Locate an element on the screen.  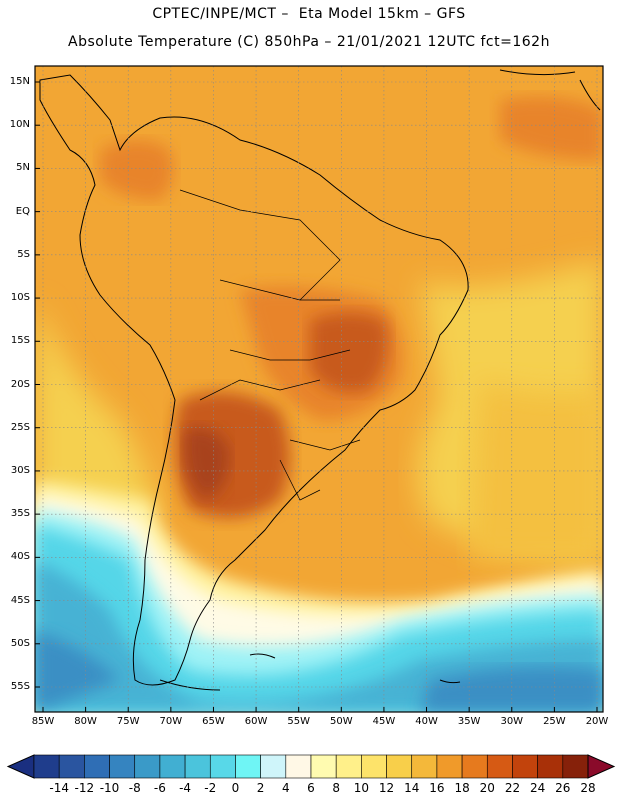
lon-label: 55W is located at coordinates (298, 721).